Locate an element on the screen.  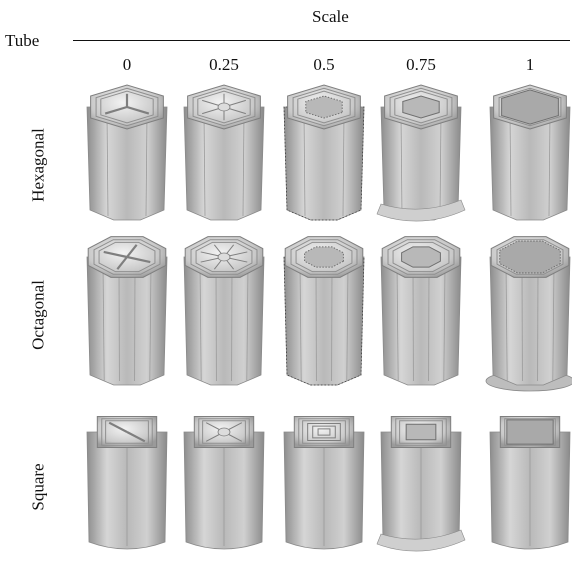
tube-square-3-render is located at coordinates (421, 483).